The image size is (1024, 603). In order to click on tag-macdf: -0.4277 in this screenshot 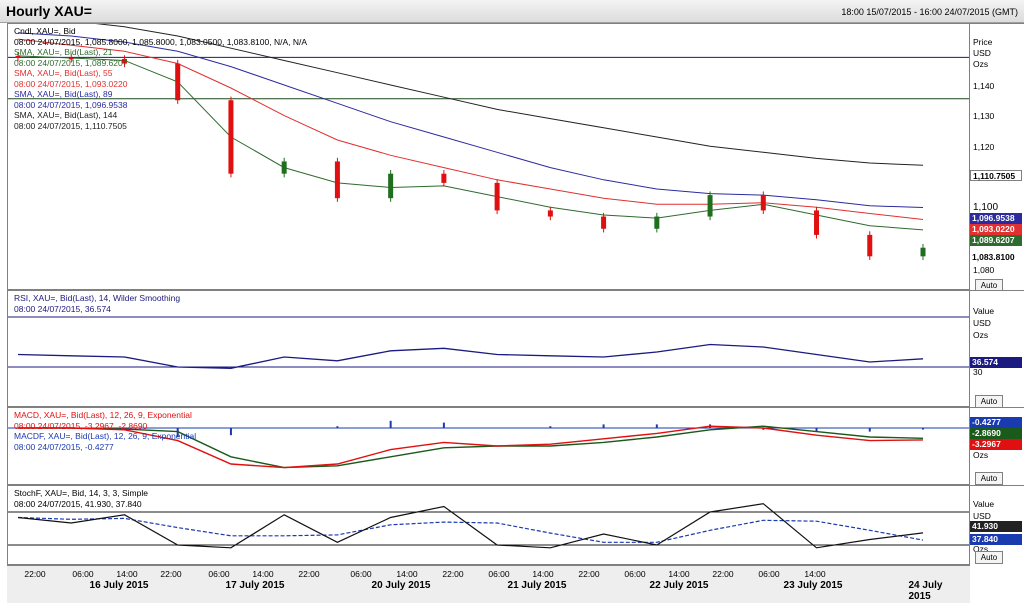, I will do `click(996, 422)`.